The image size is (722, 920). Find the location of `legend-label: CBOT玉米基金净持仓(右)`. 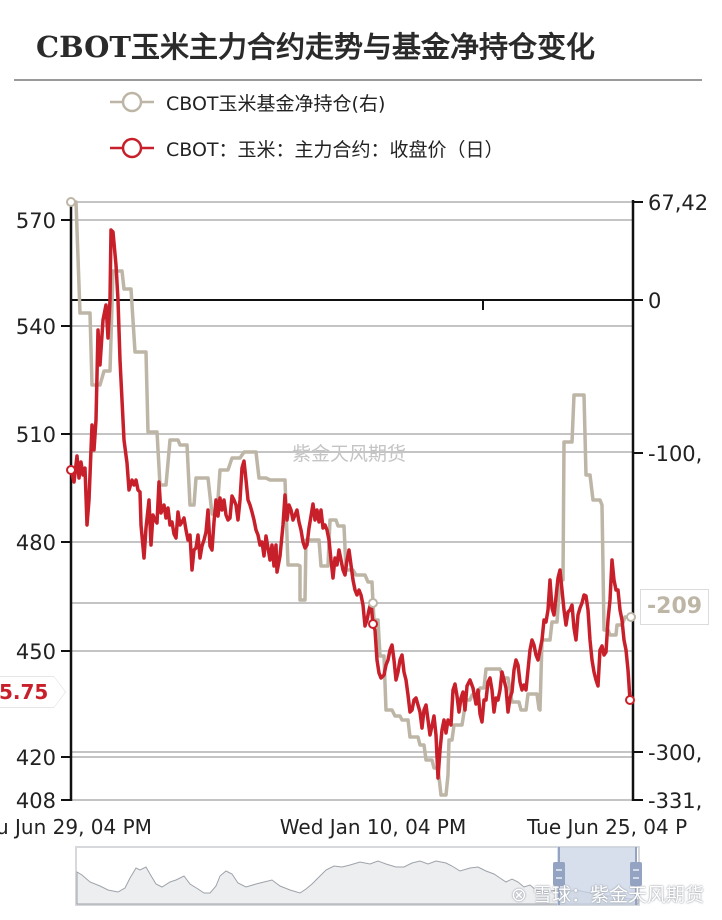

legend-label: CBOT玉米基金净持仓(右) is located at coordinates (276, 103).